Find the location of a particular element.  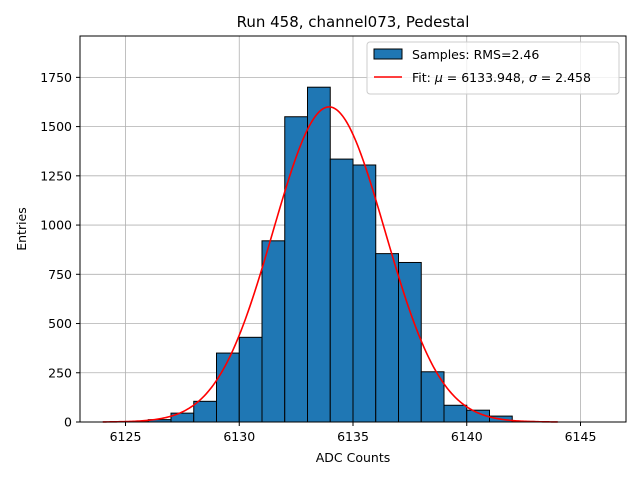

legend-box is located at coordinates (493, 68).